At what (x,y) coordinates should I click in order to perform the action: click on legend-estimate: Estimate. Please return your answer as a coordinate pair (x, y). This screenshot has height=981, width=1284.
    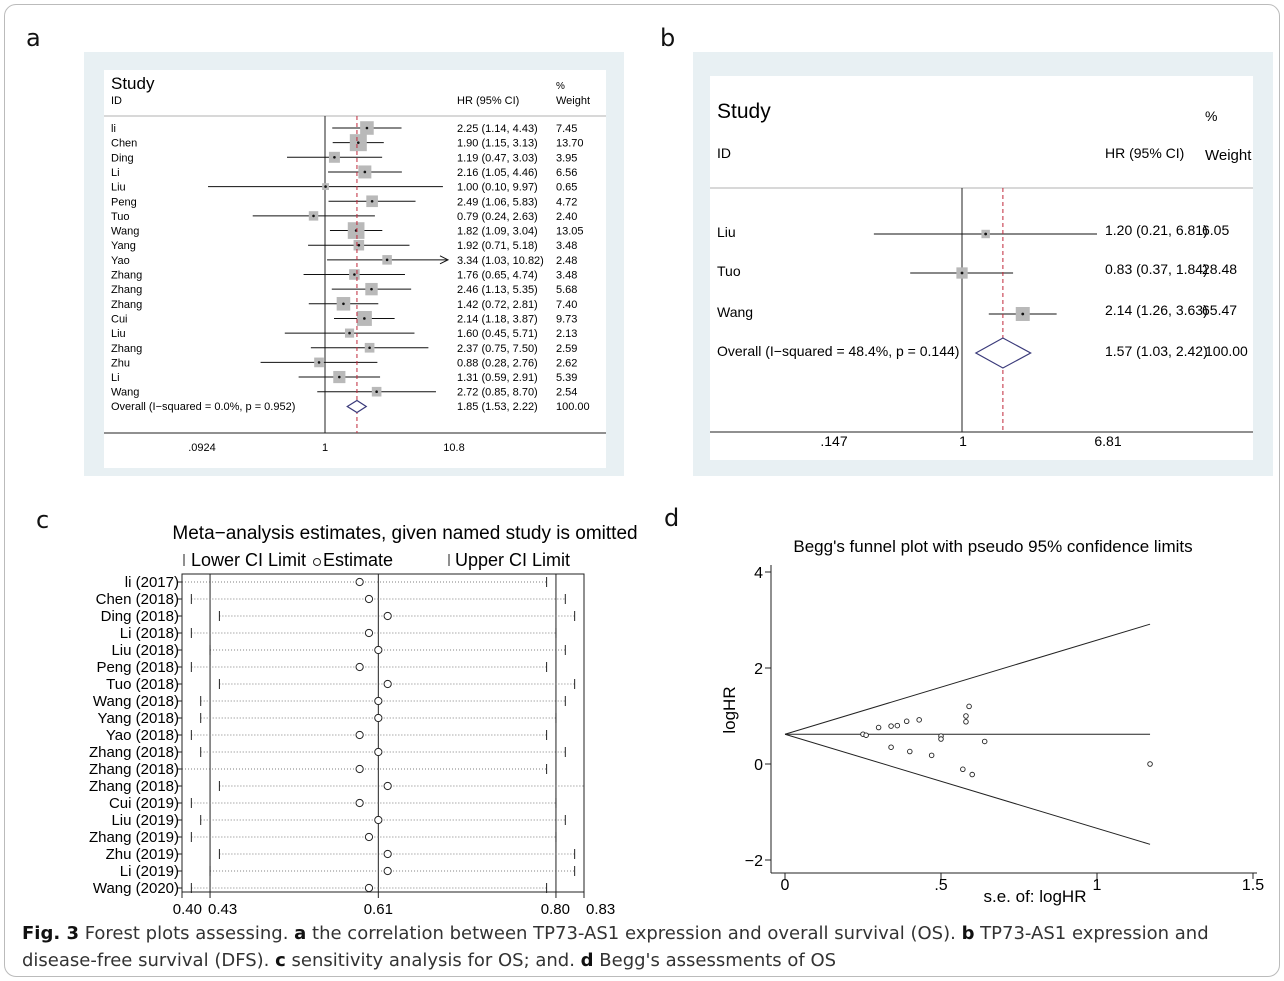
    Looking at the image, I should click on (358, 560).